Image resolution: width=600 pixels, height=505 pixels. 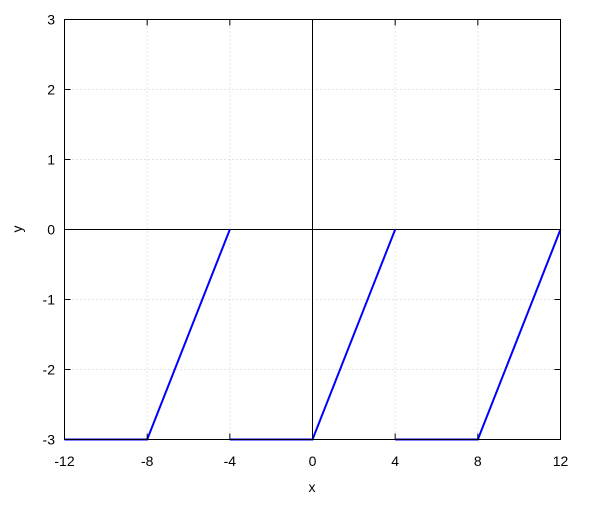 I want to click on y-tick-label: -1, so click(x=49, y=300).